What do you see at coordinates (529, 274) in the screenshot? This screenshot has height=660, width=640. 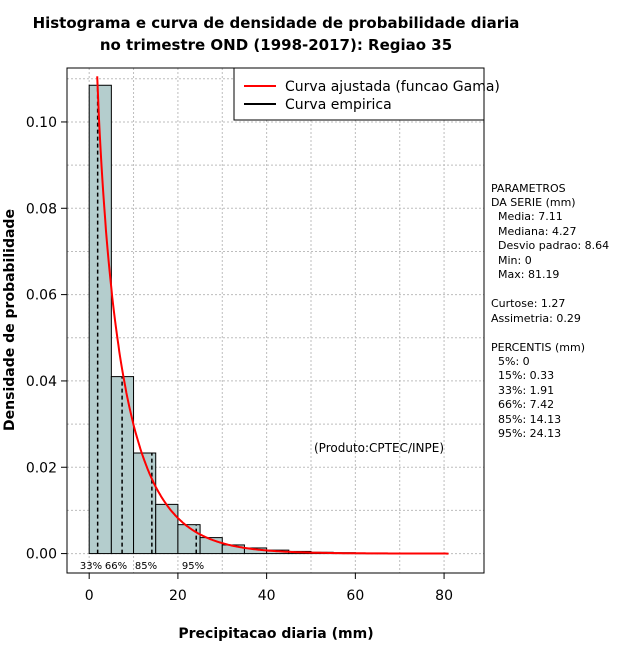 I see `stat-max: Max: 81.19` at bounding box center [529, 274].